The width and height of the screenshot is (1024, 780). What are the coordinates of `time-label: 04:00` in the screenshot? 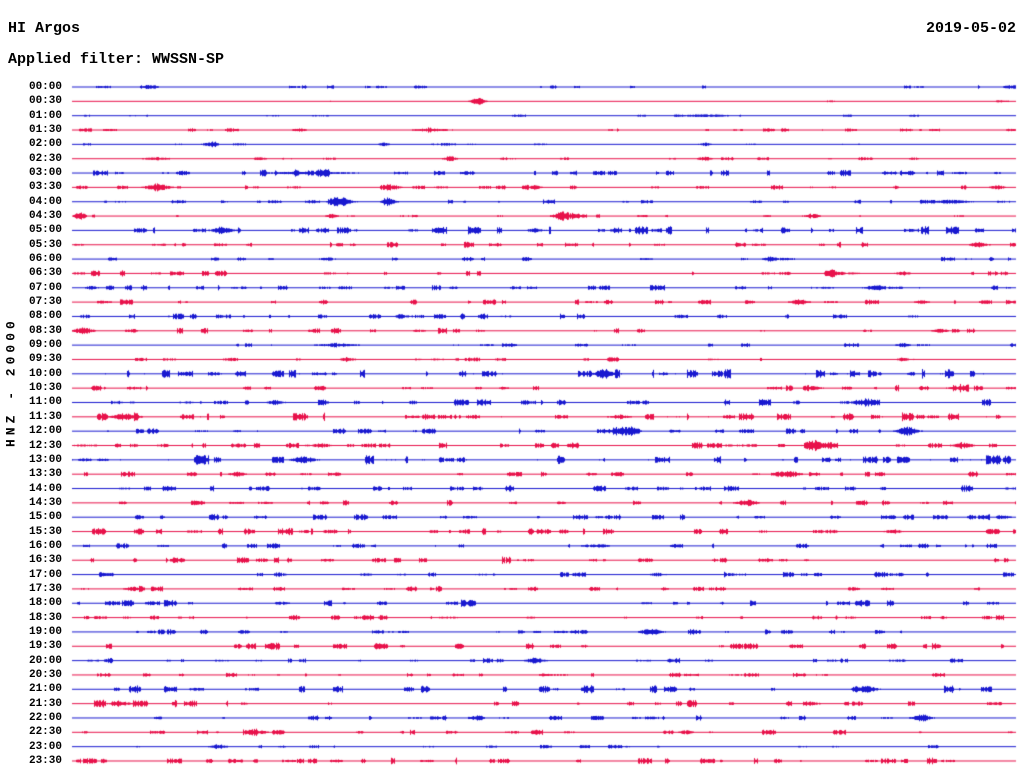 It's located at (45, 201).